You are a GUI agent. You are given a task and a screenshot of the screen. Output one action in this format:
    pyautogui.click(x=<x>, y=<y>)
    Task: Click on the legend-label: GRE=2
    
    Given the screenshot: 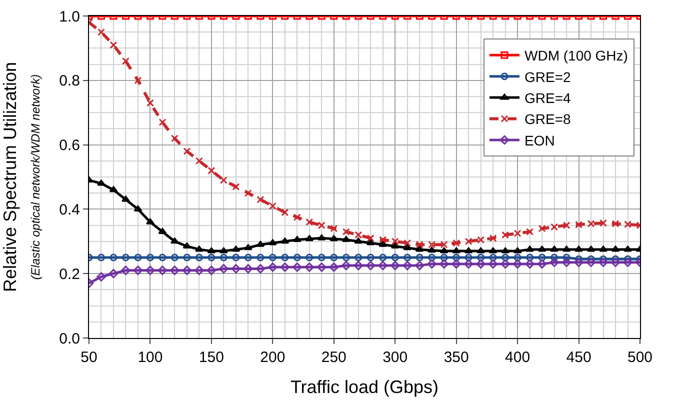 What is the action you would take?
    pyautogui.click(x=548, y=76)
    